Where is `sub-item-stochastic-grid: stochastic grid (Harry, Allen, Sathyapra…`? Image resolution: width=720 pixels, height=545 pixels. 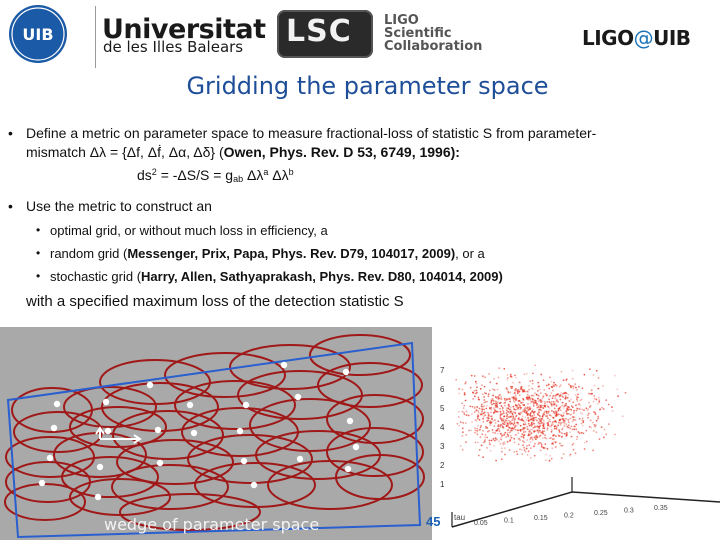 sub-item-stochastic-grid: stochastic grid (Harry, Allen, Sathyapra… is located at coordinates (276, 276).